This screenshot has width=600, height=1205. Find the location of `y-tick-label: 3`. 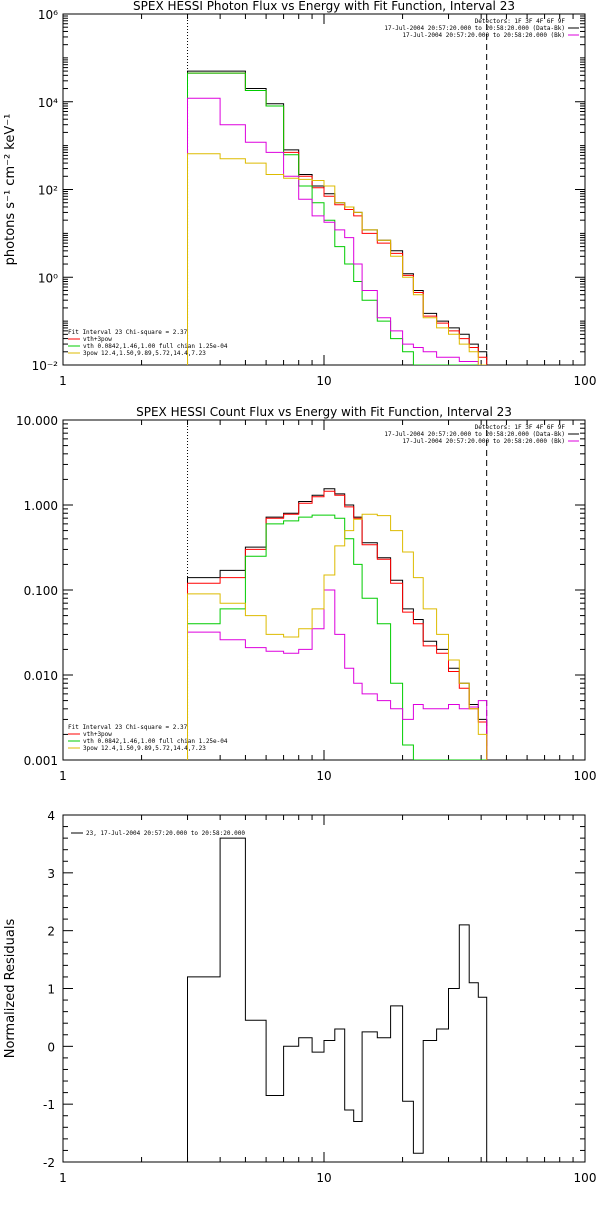

y-tick-label: 3 is located at coordinates (51, 874).